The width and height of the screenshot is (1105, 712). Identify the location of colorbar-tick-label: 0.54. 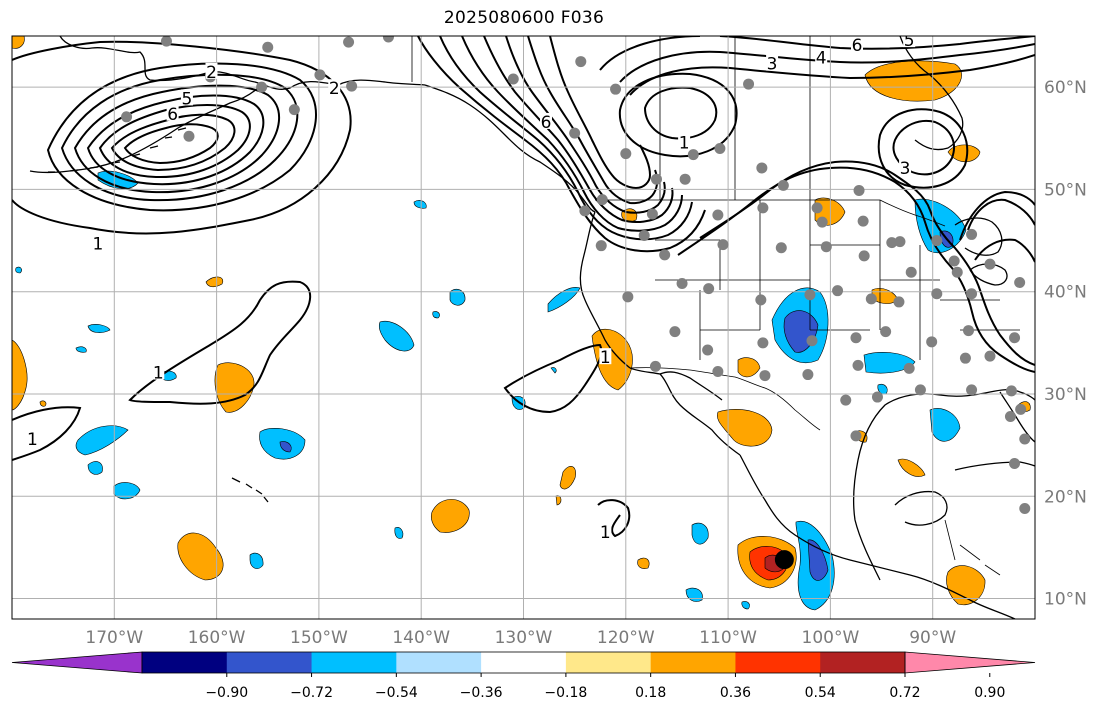
(820, 693).